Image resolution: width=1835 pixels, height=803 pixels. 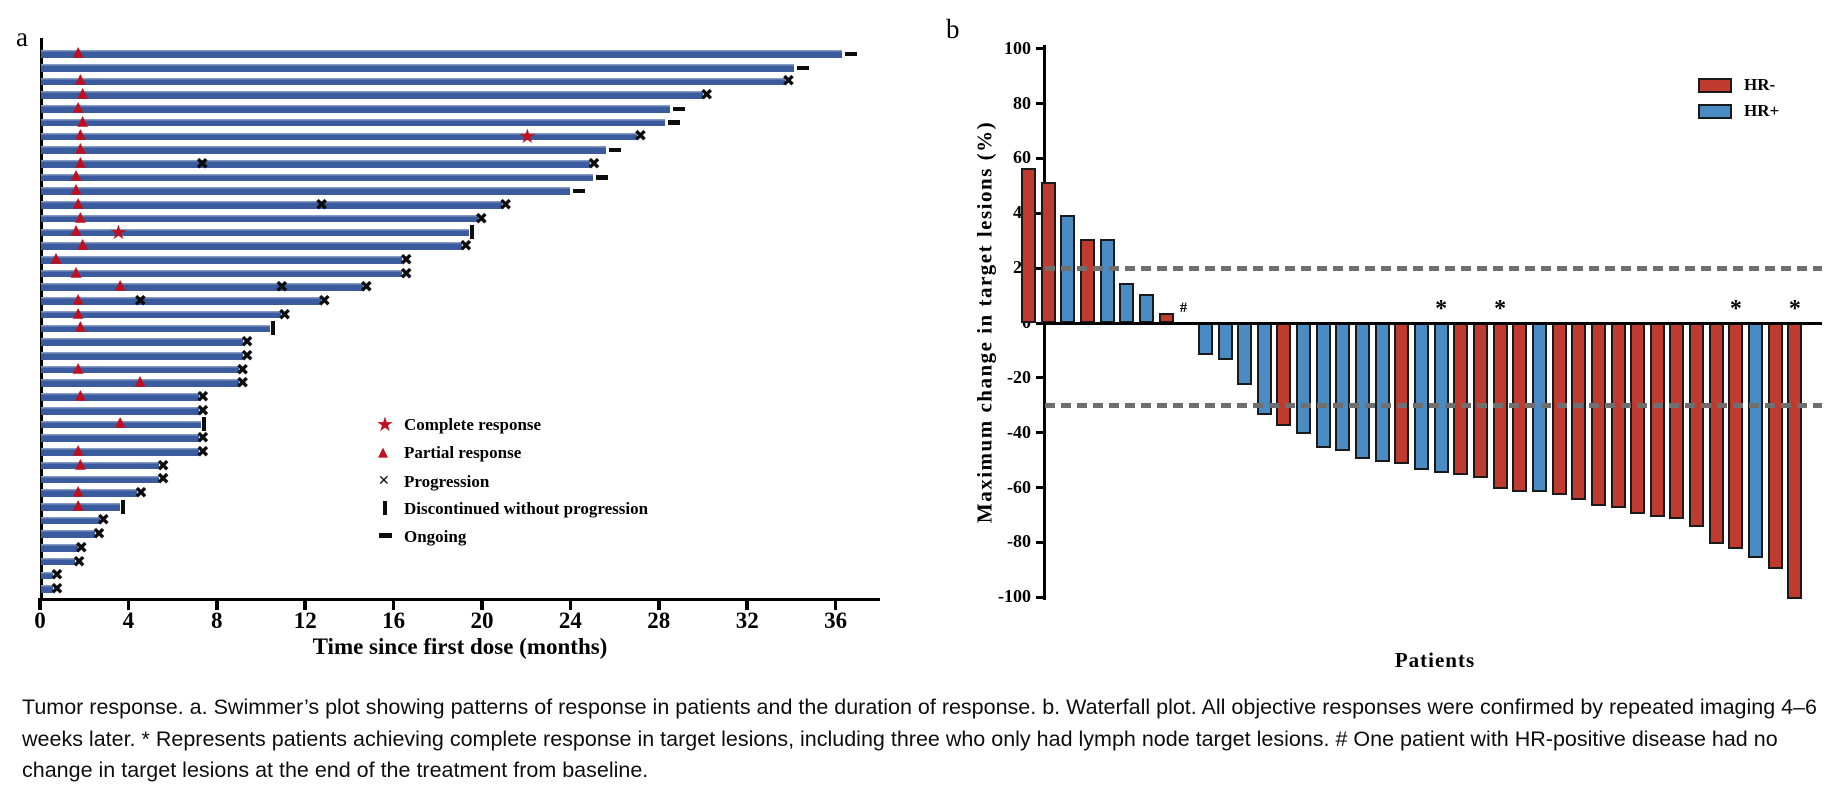 I want to click on waterfall-x-axis-title: Patients, so click(x=1435, y=660).